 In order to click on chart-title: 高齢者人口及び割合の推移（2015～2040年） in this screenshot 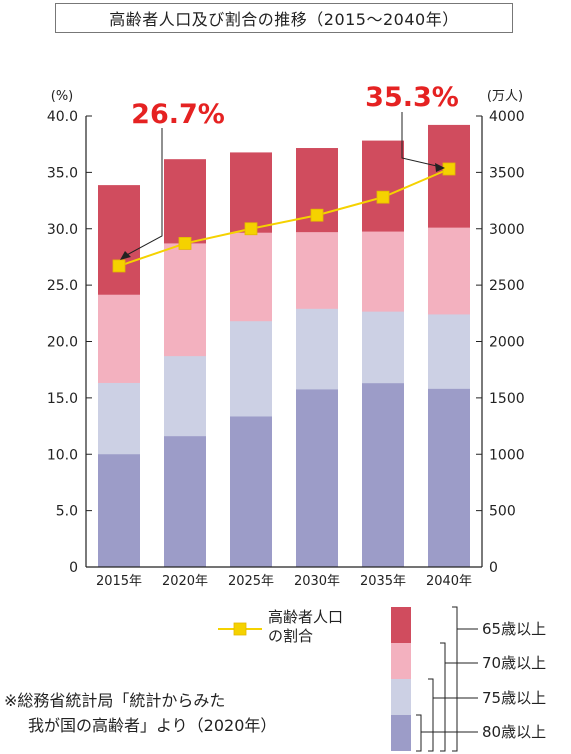, I will do `click(284, 18)`.